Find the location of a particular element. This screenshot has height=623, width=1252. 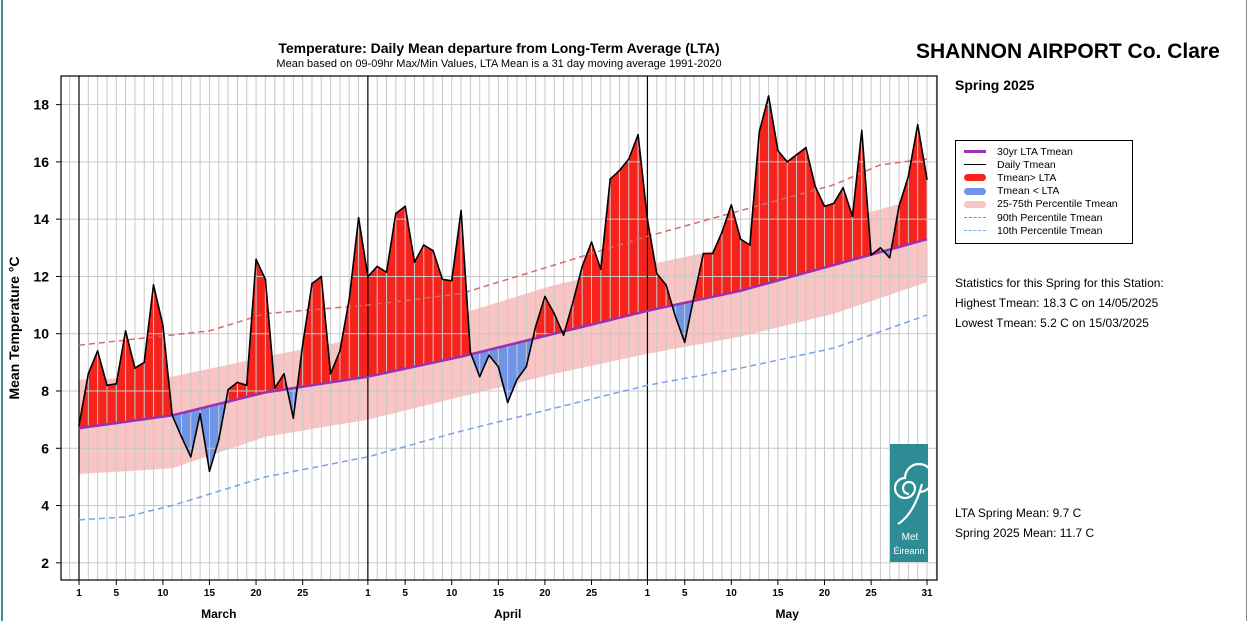

svg-text: Éireann is located at coordinates (908, 551).